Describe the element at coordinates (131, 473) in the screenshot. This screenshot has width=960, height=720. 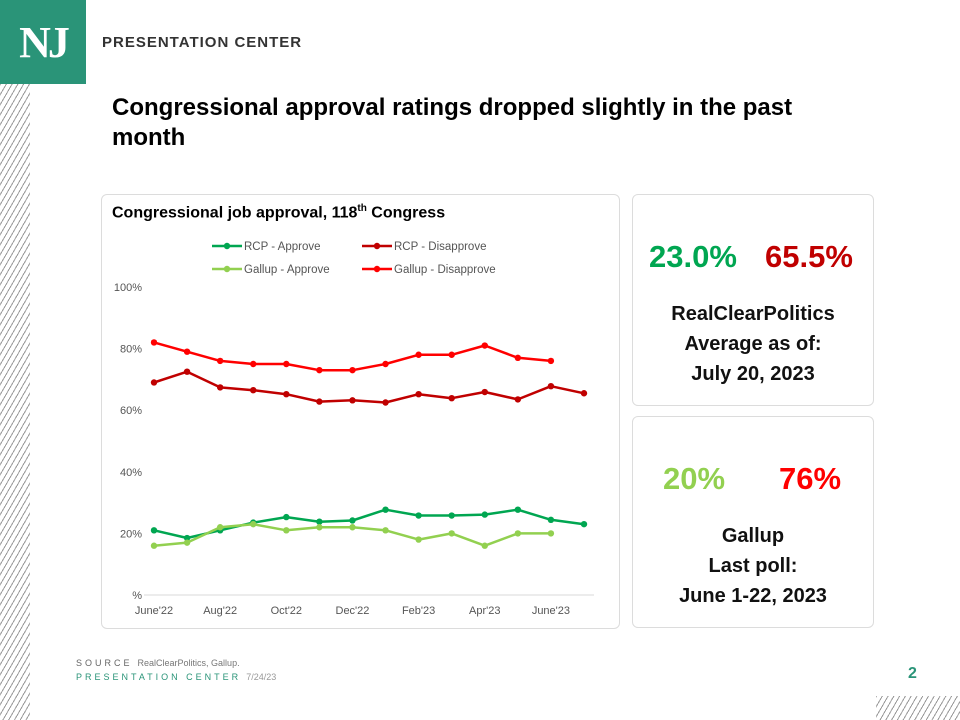
I see `y-tick-label: 40%` at that location.